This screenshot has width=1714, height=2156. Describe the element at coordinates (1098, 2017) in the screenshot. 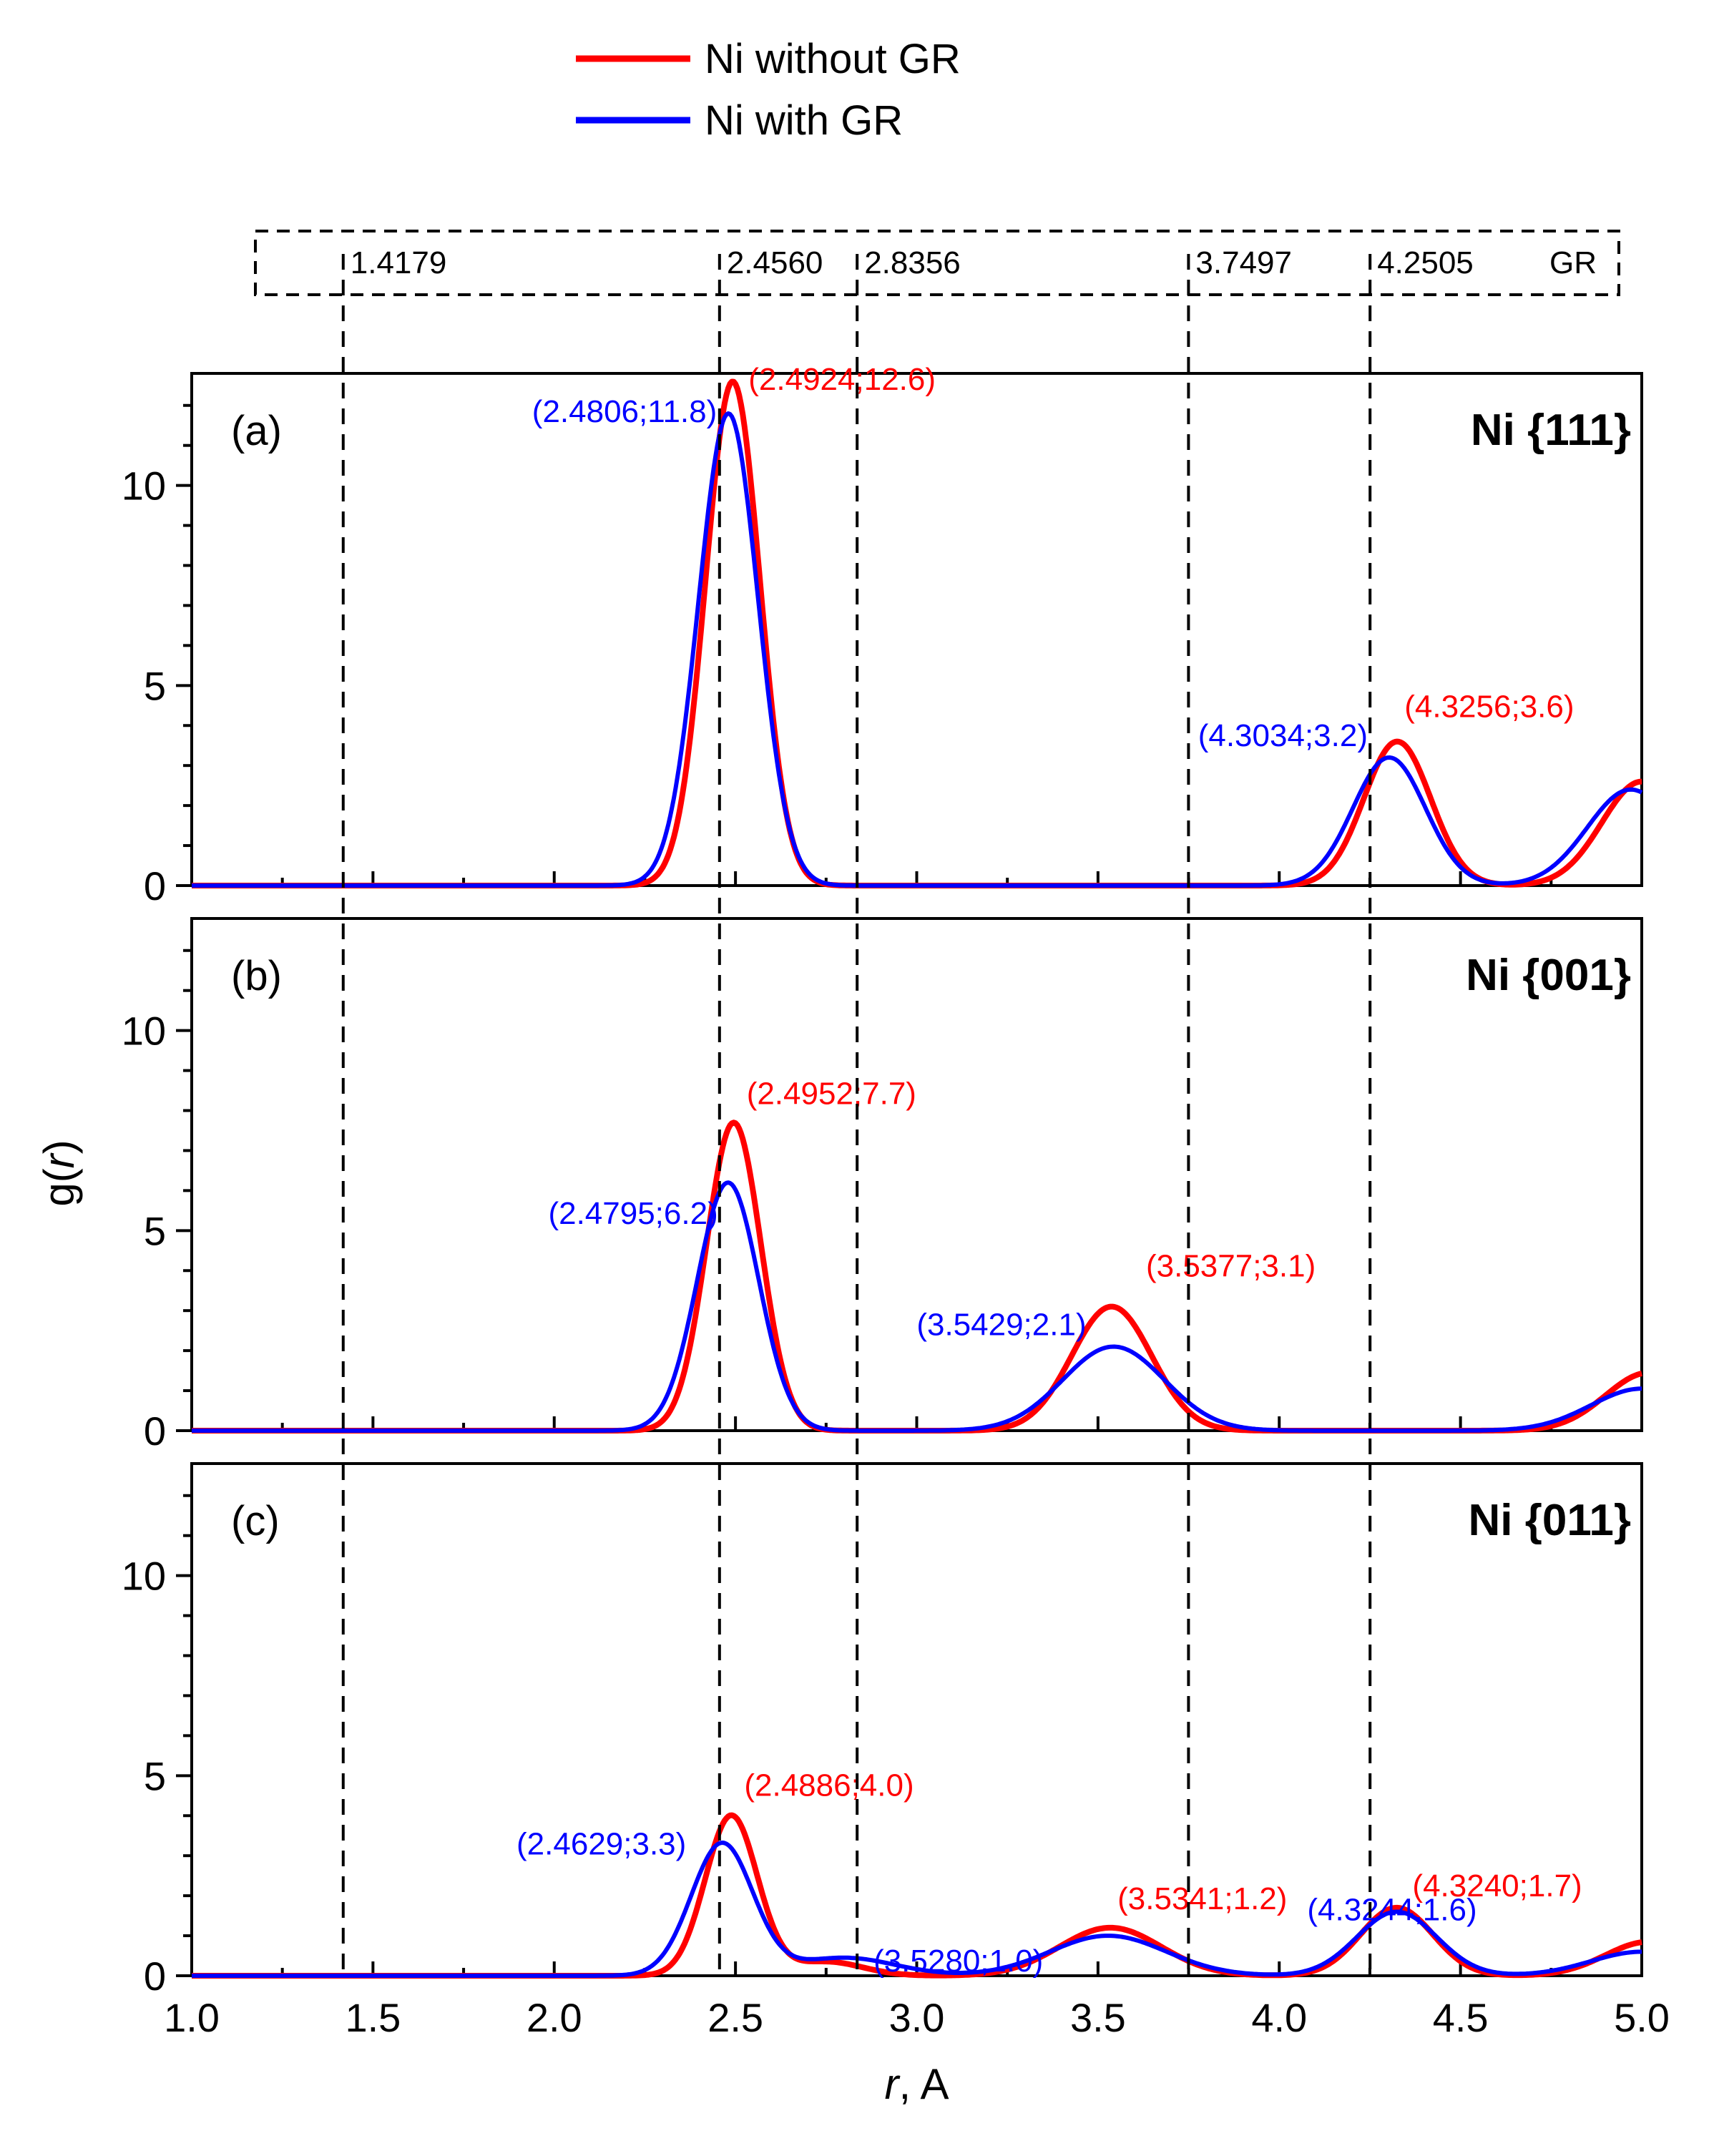

I see `x-tick-label: 3.5` at that location.